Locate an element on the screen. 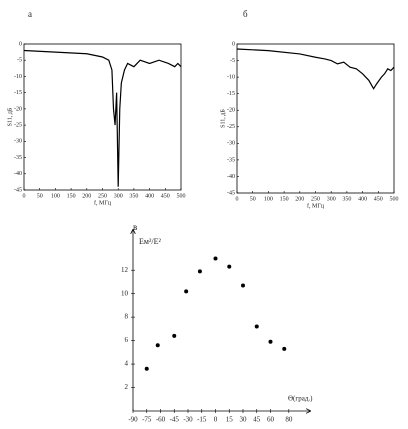 Image resolution: width=408 pixels, height=429 pixels. x-tick-label: -15 is located at coordinates (202, 420).